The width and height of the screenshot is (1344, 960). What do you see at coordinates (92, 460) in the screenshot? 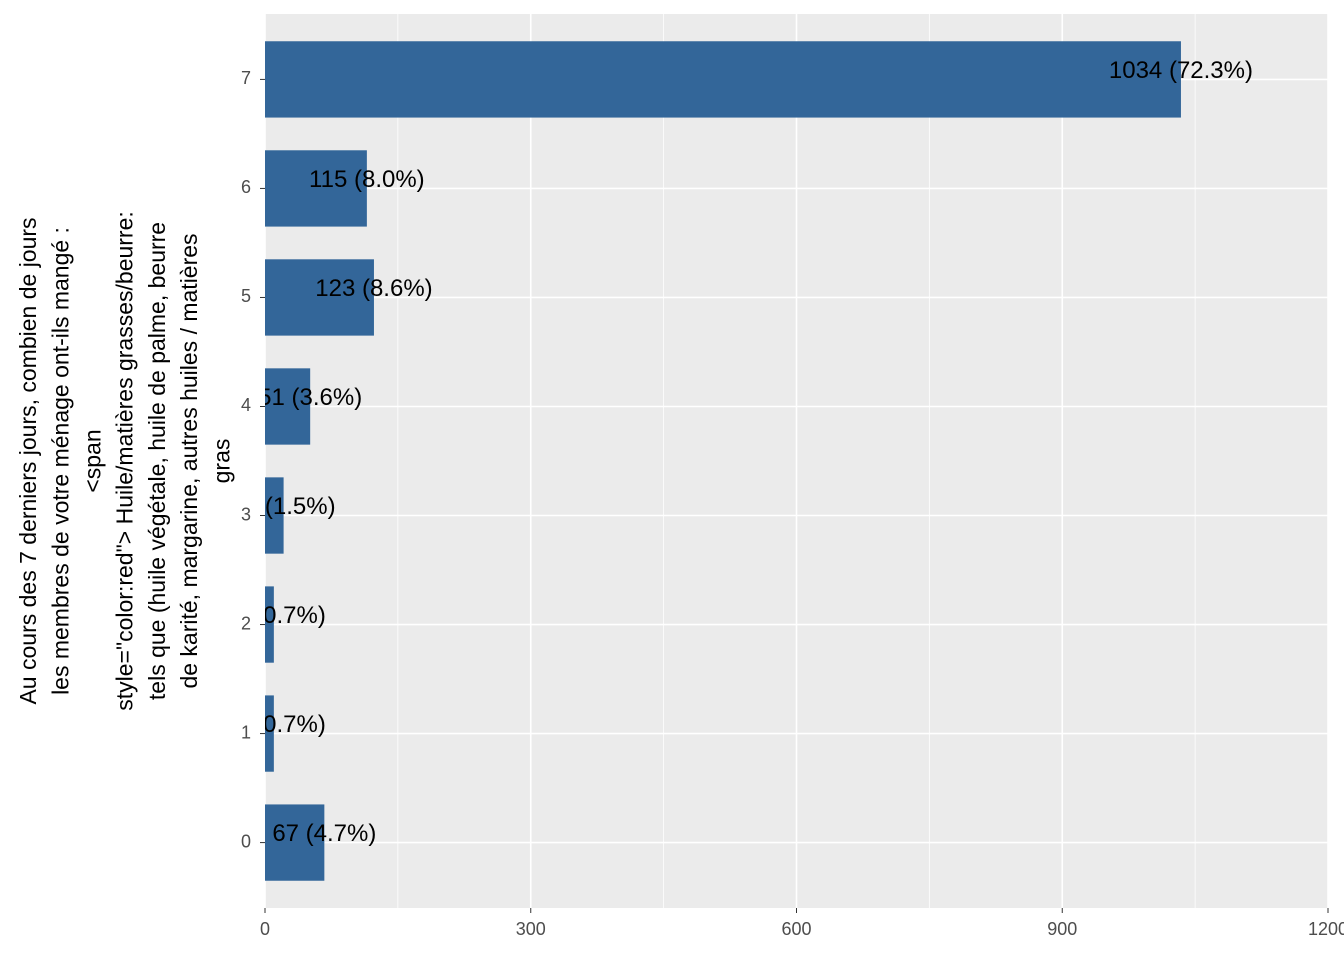
I see `y-axis-title-line: <span` at bounding box center [92, 460].